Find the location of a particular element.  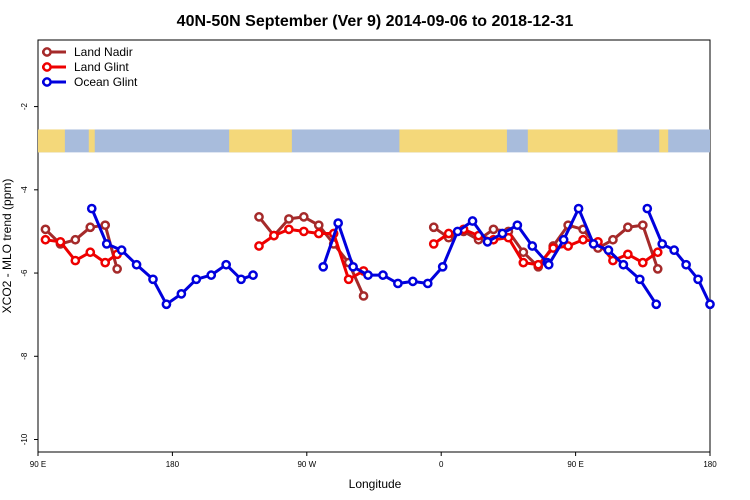

x-axis-label: Longitude is located at coordinates (375, 484).